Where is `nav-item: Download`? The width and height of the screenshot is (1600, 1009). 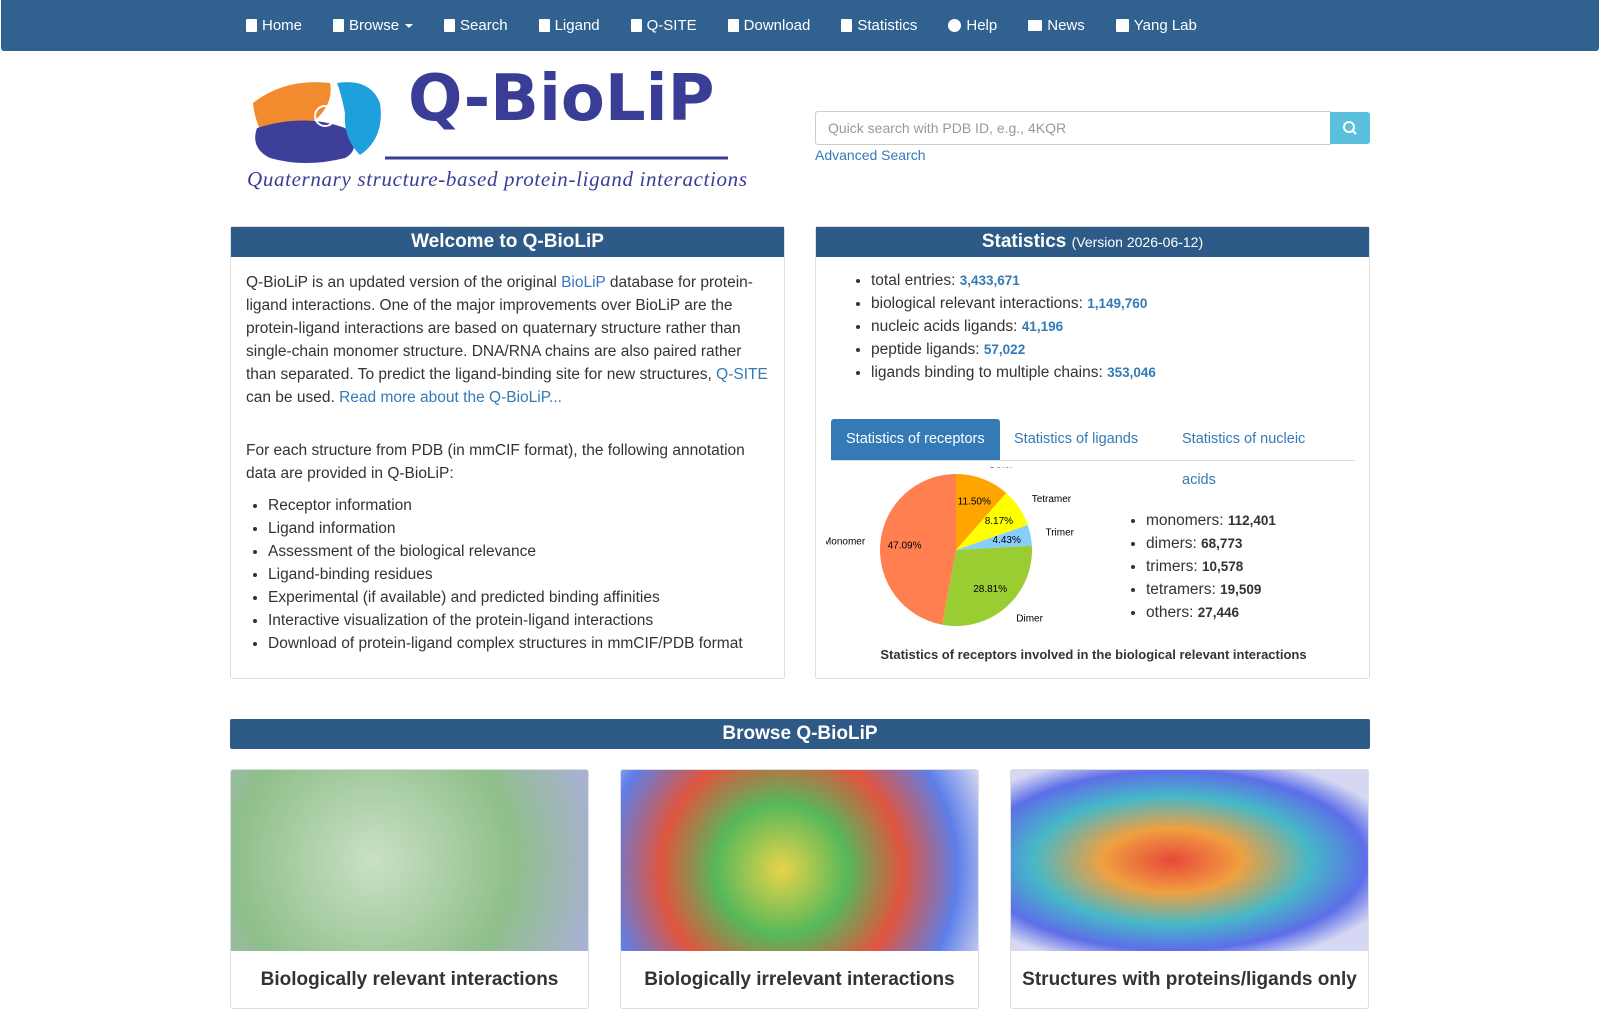
nav-item: Download is located at coordinates (769, 25).